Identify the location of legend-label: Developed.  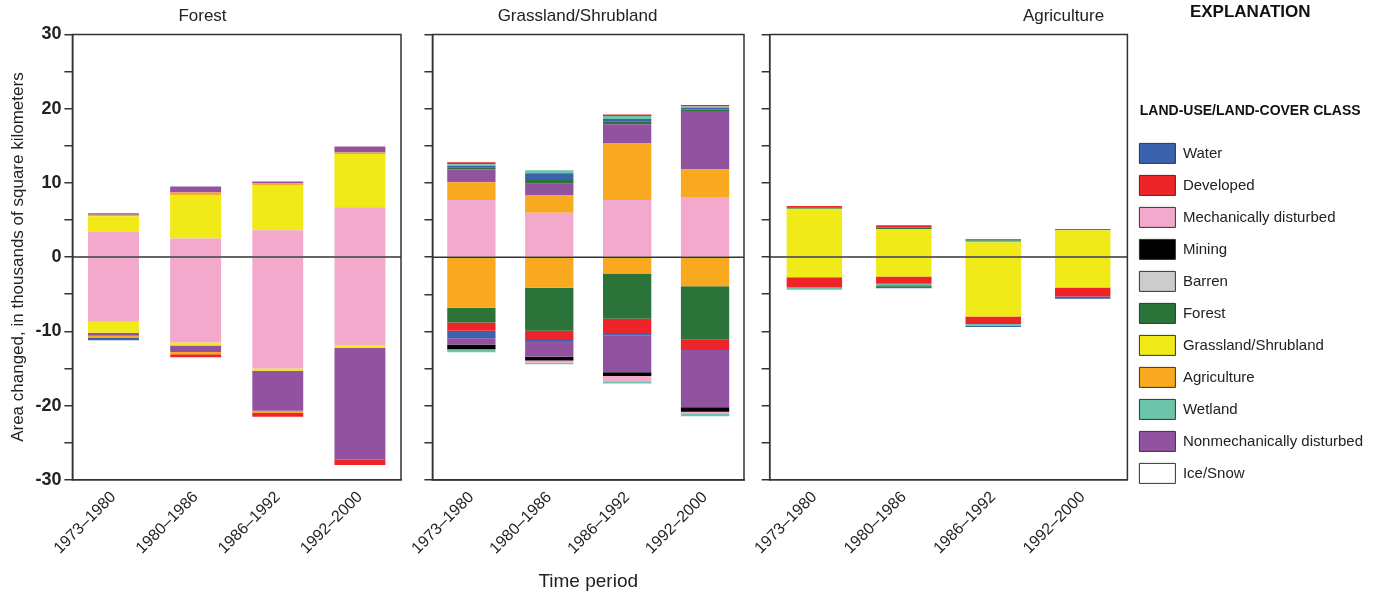
(1218, 184).